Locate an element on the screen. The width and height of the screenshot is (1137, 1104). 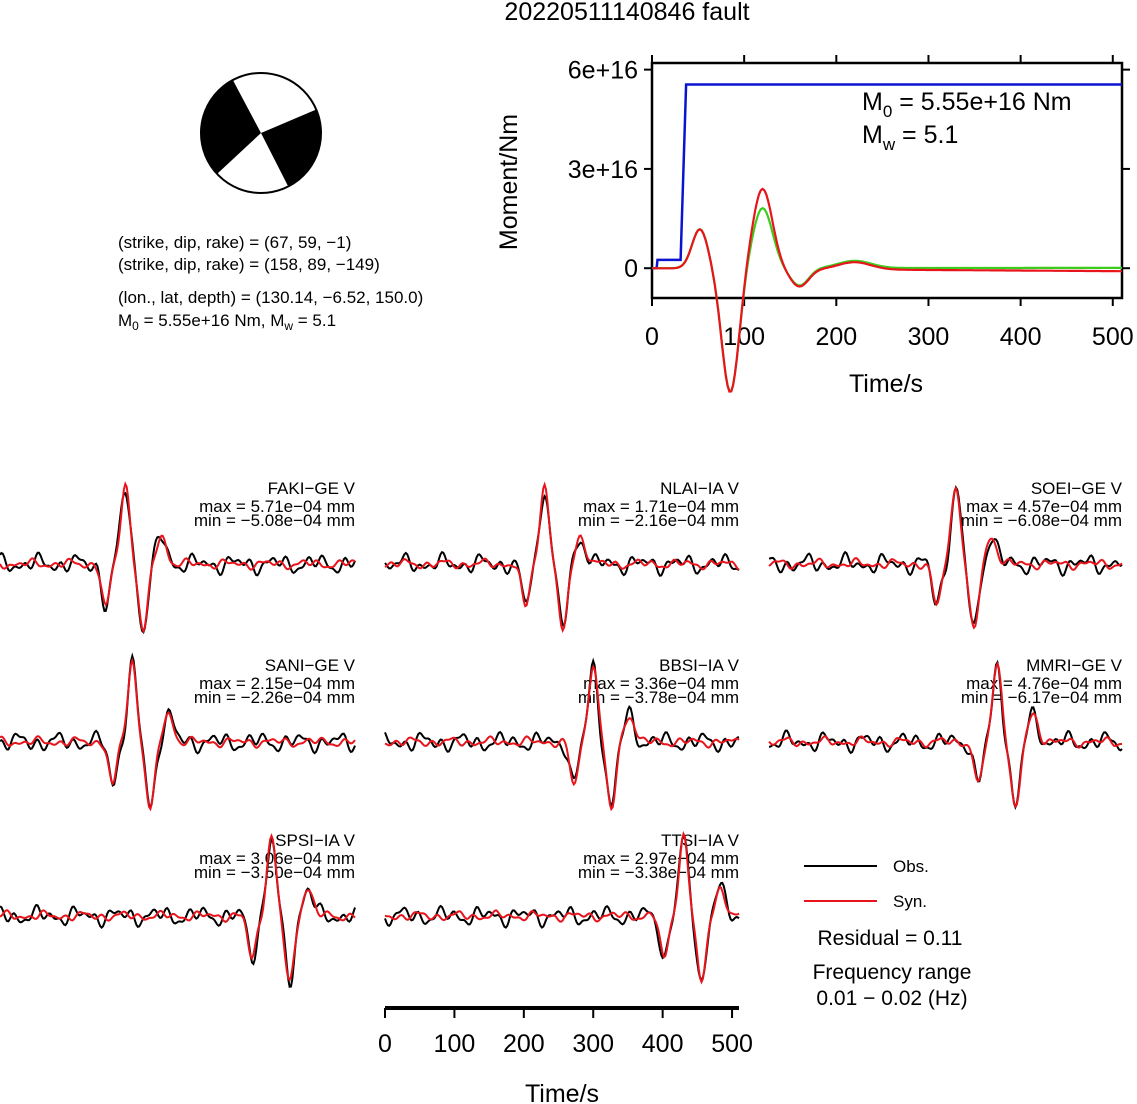
station-name: SANI−GE V is located at coordinates (310, 665).